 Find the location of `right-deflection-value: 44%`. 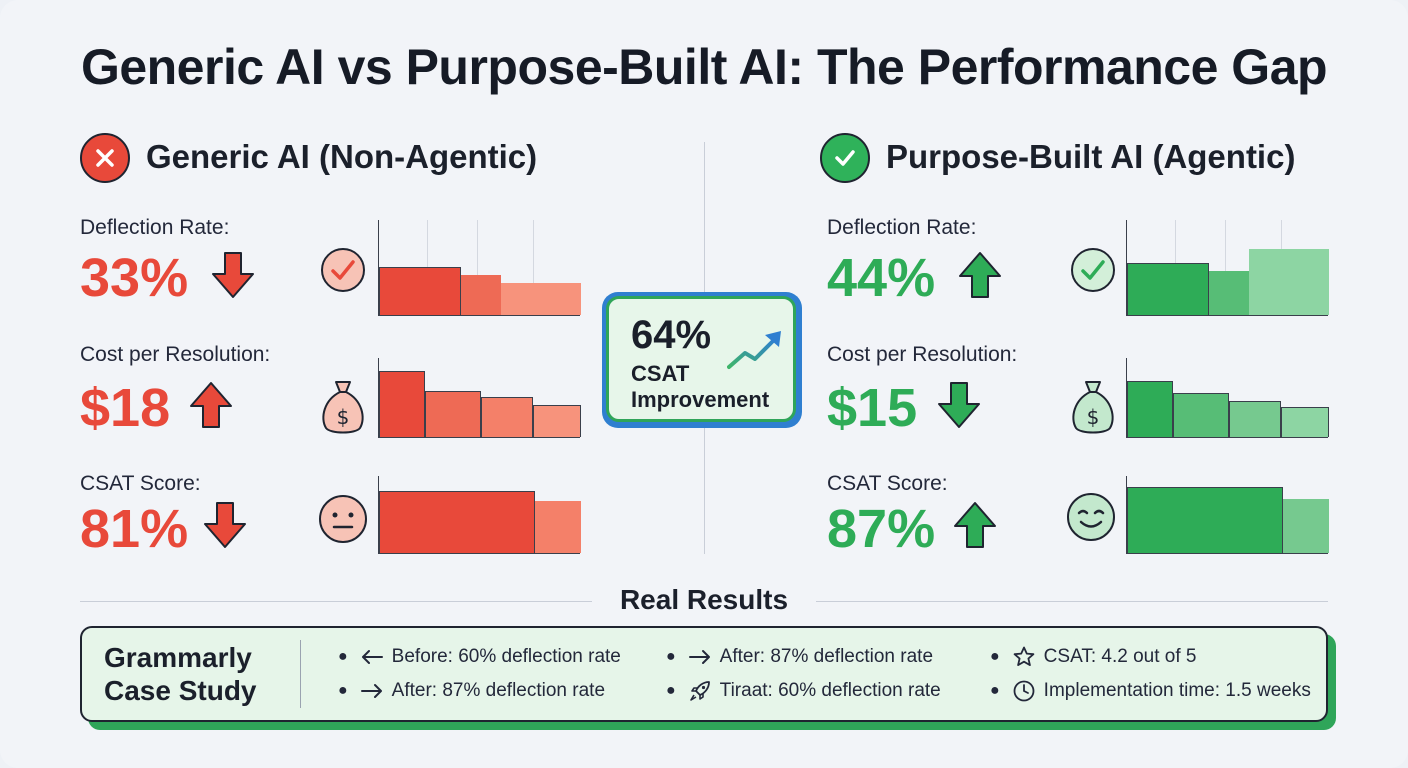

right-deflection-value: 44% is located at coordinates (881, 278).